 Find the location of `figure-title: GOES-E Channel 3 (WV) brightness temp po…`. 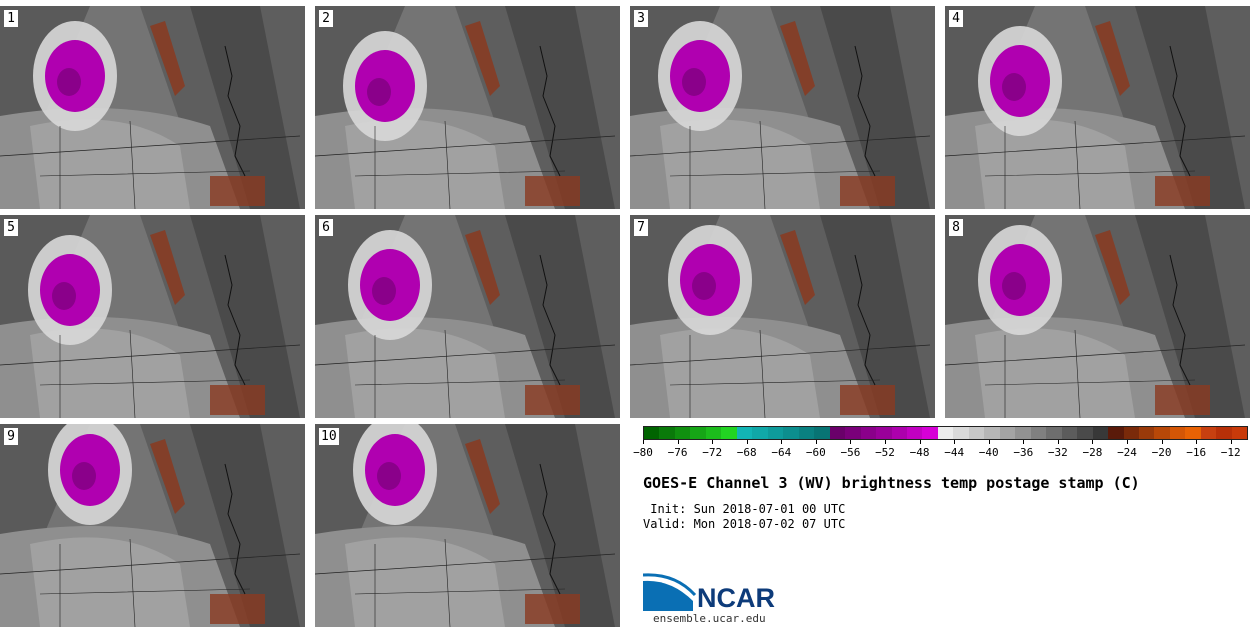

figure-title: GOES-E Channel 3 (WV) brightness temp po… is located at coordinates (891, 483).